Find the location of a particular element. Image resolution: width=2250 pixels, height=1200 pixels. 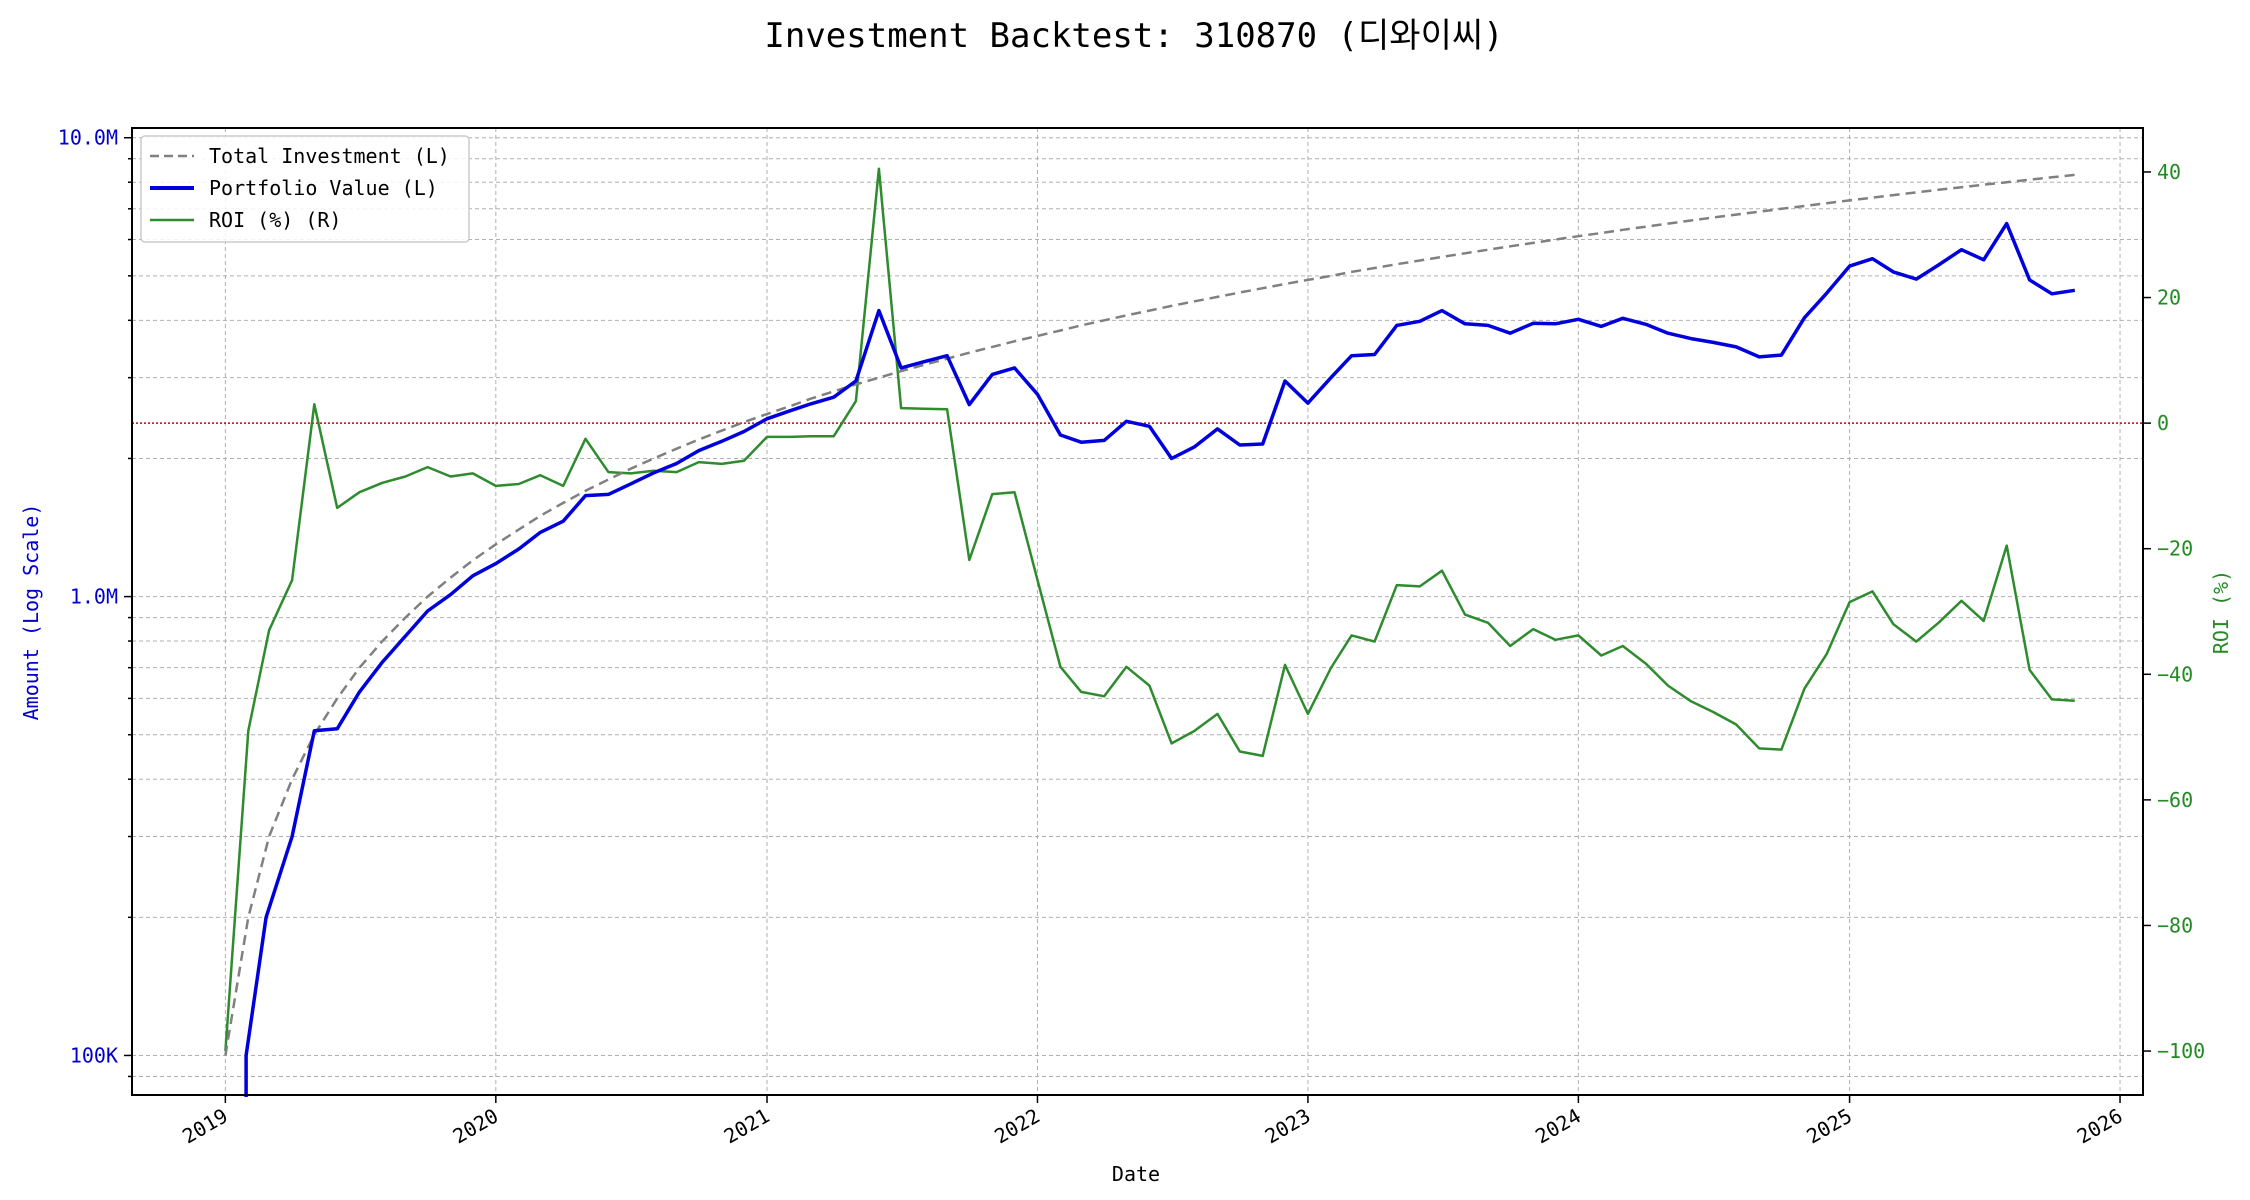

legend-box is located at coordinates (305, 189).